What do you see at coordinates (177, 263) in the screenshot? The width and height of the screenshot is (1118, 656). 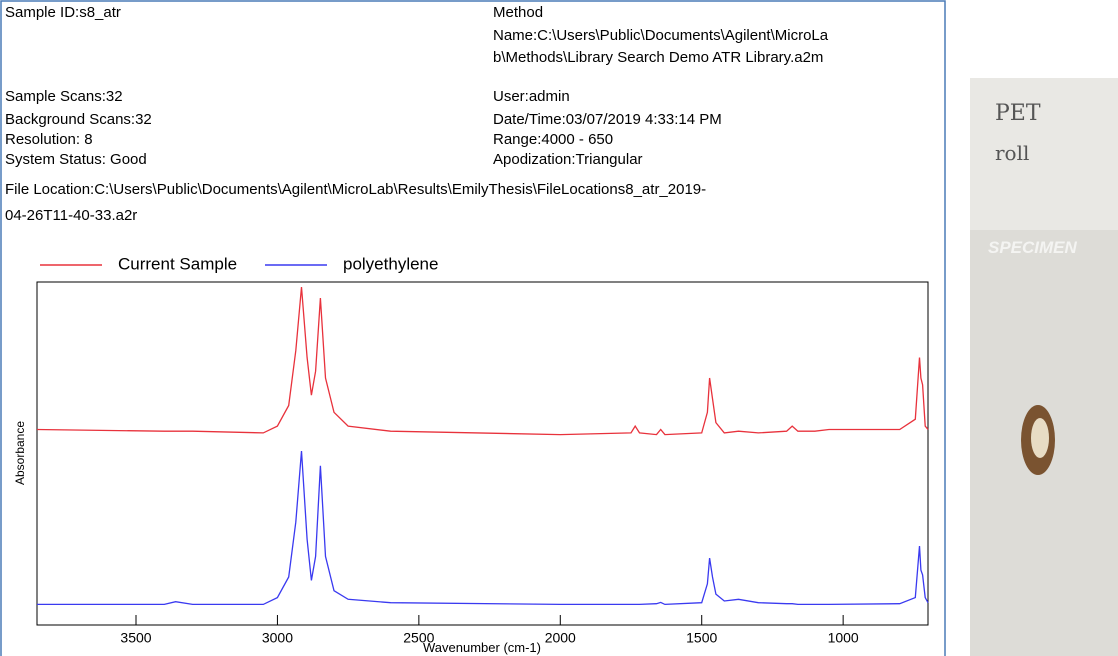 I see `legend-label: Current Sample` at bounding box center [177, 263].